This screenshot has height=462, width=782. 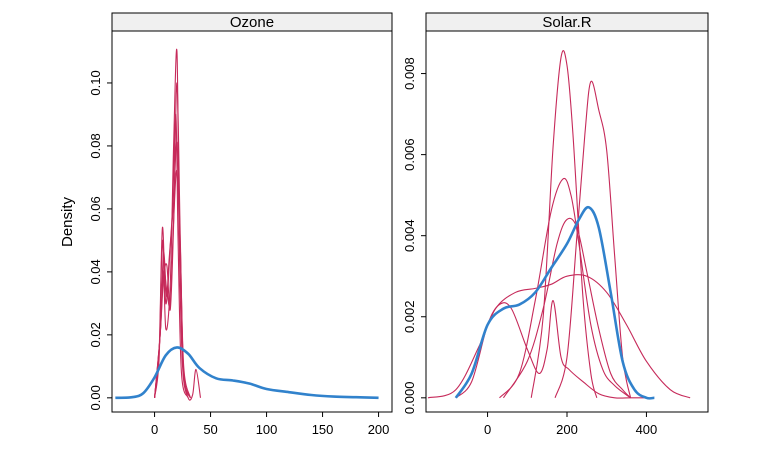 What do you see at coordinates (409, 398) in the screenshot?
I see `y-tick-label: 0.000` at bounding box center [409, 398].